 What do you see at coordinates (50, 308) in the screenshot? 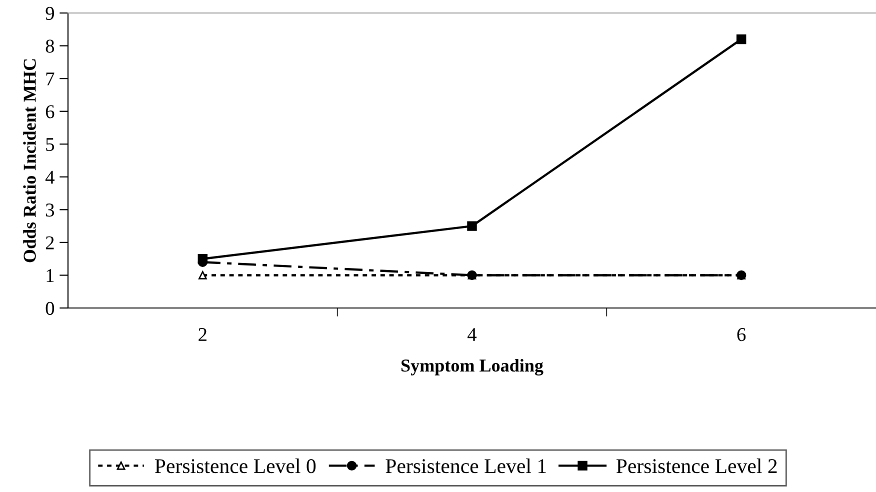
I see `y-tick-label: 0` at bounding box center [50, 308].